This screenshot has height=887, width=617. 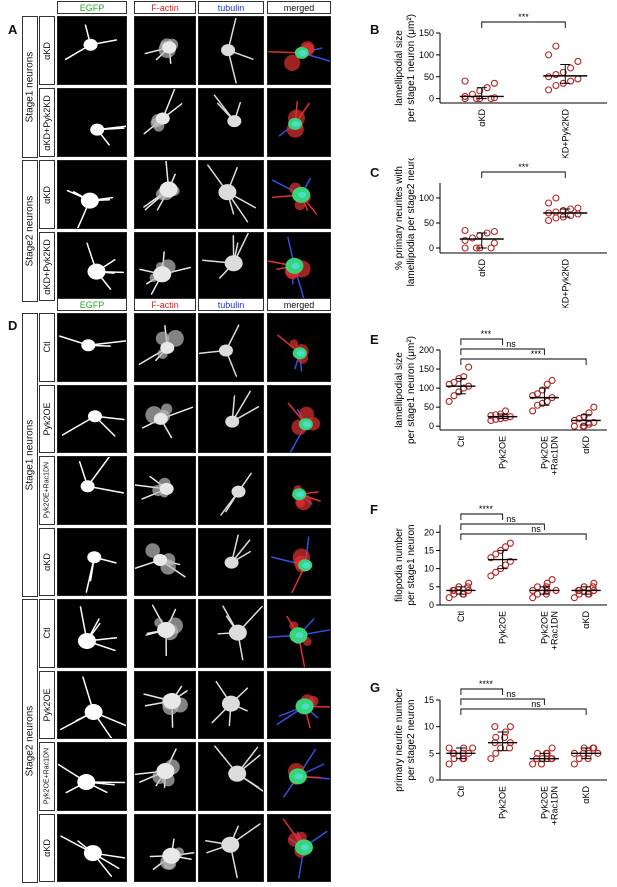 What do you see at coordinates (30, 741) in the screenshot?
I see `stage-label: Stage2 neurons` at bounding box center [30, 741].